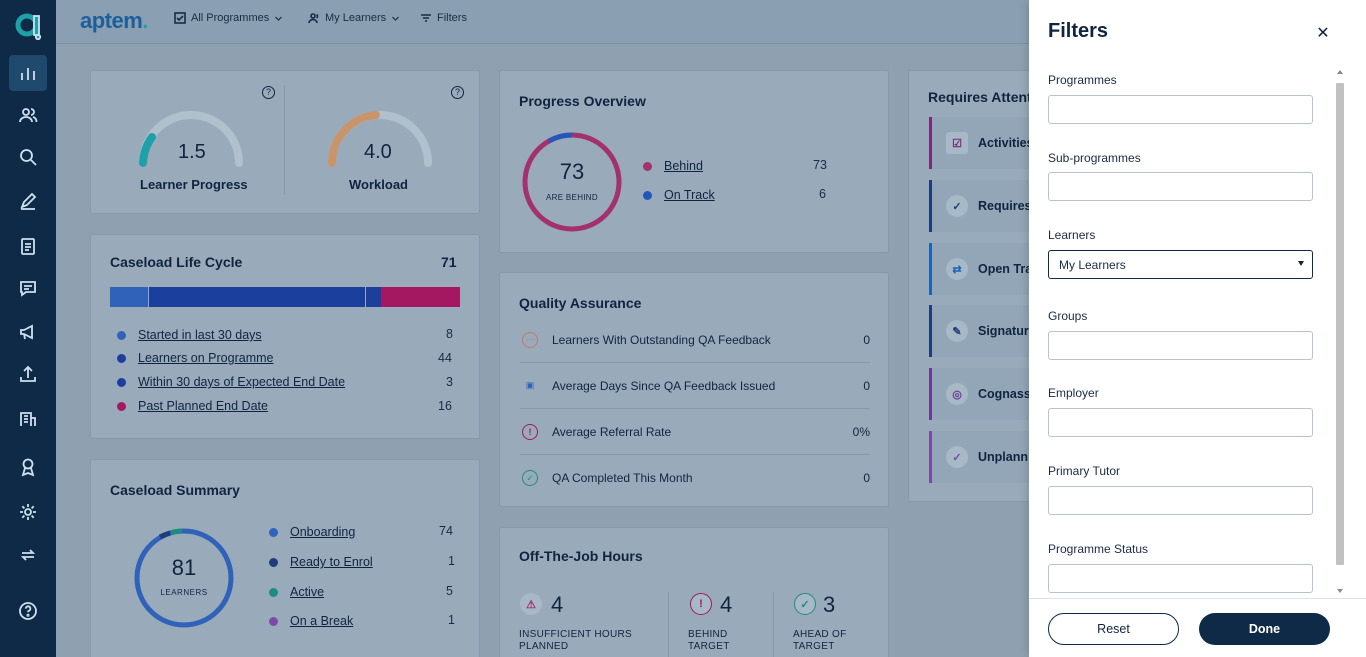  Describe the element at coordinates (820, 165) in the screenshot. I see `count-behind: 73` at that location.